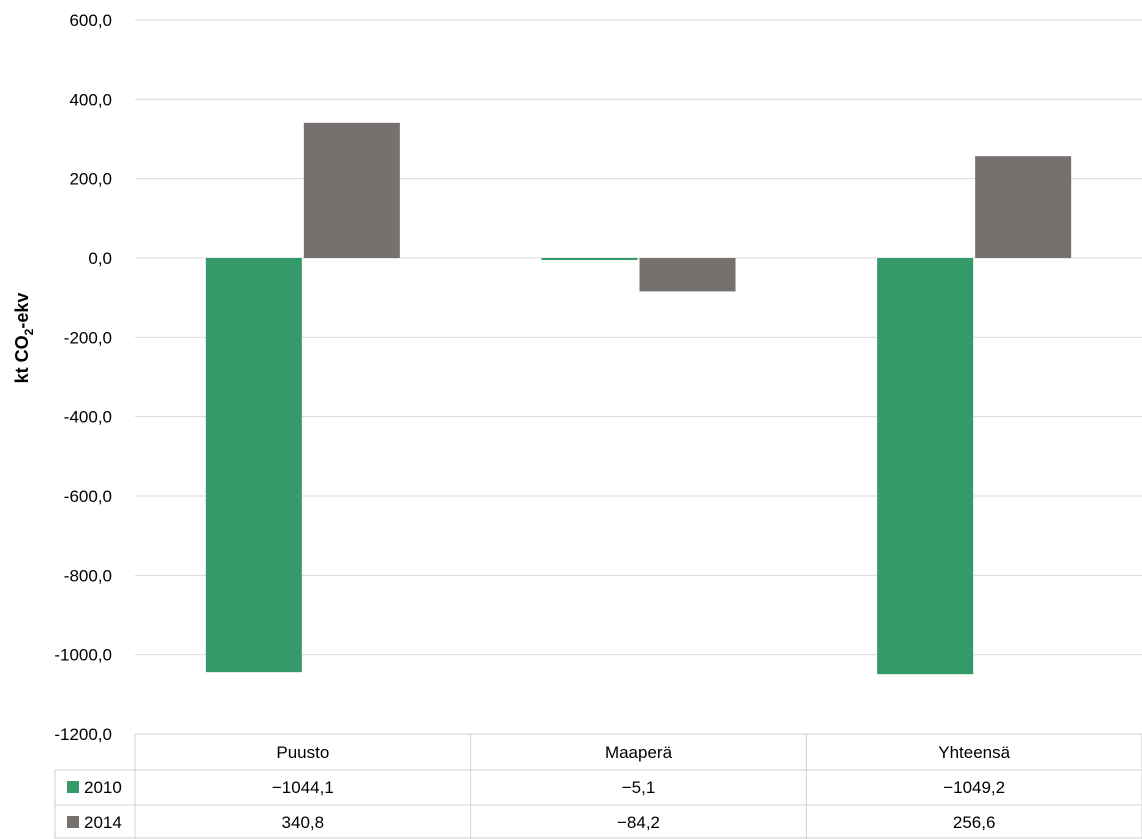 The image size is (1142, 839). Describe the element at coordinates (90, 99) in the screenshot. I see `y-tick-label: 400,0` at that location.